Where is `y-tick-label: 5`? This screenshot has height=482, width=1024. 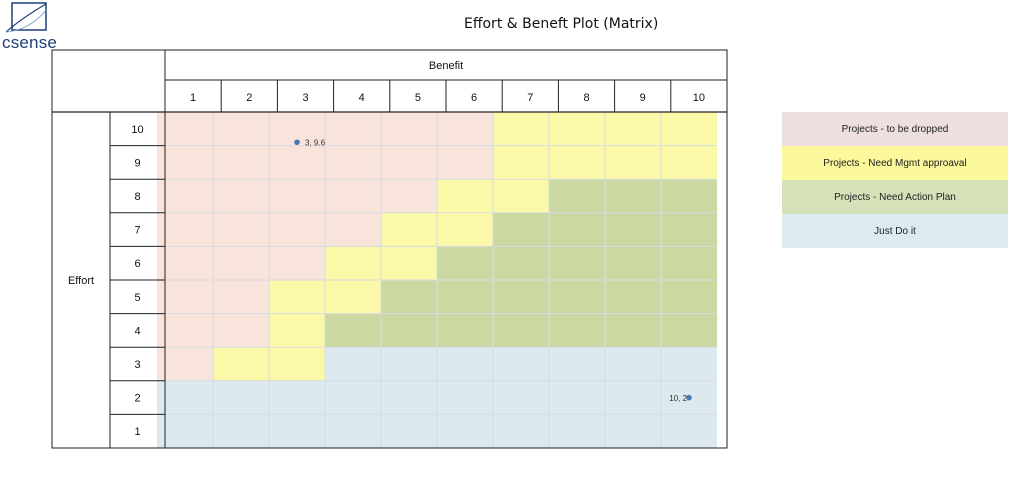
y-tick-label: 5 is located at coordinates (137, 298).